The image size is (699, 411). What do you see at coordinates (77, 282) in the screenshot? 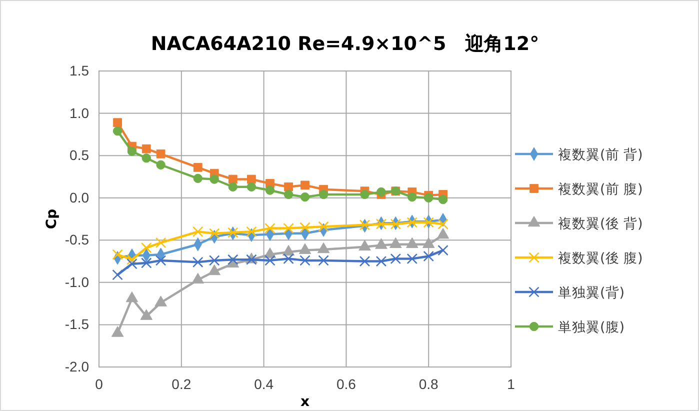
I see `y-tick-label: -1.0` at bounding box center [77, 282].